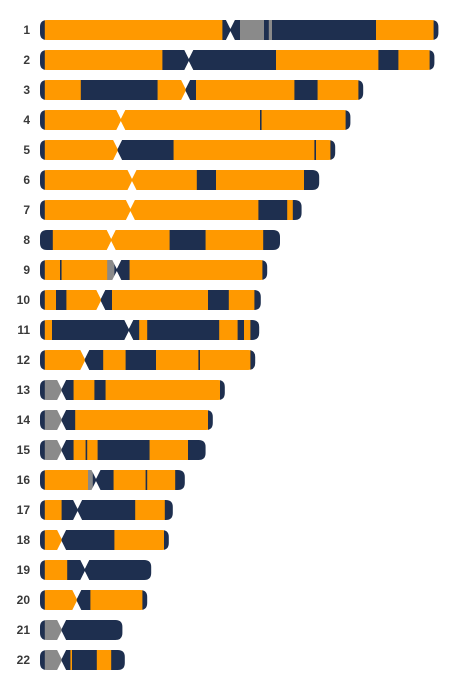 Image resolution: width=457 pixels, height=680 pixels. Describe the element at coordinates (26, 150) in the screenshot. I see `chromosome-label: 5` at that location.